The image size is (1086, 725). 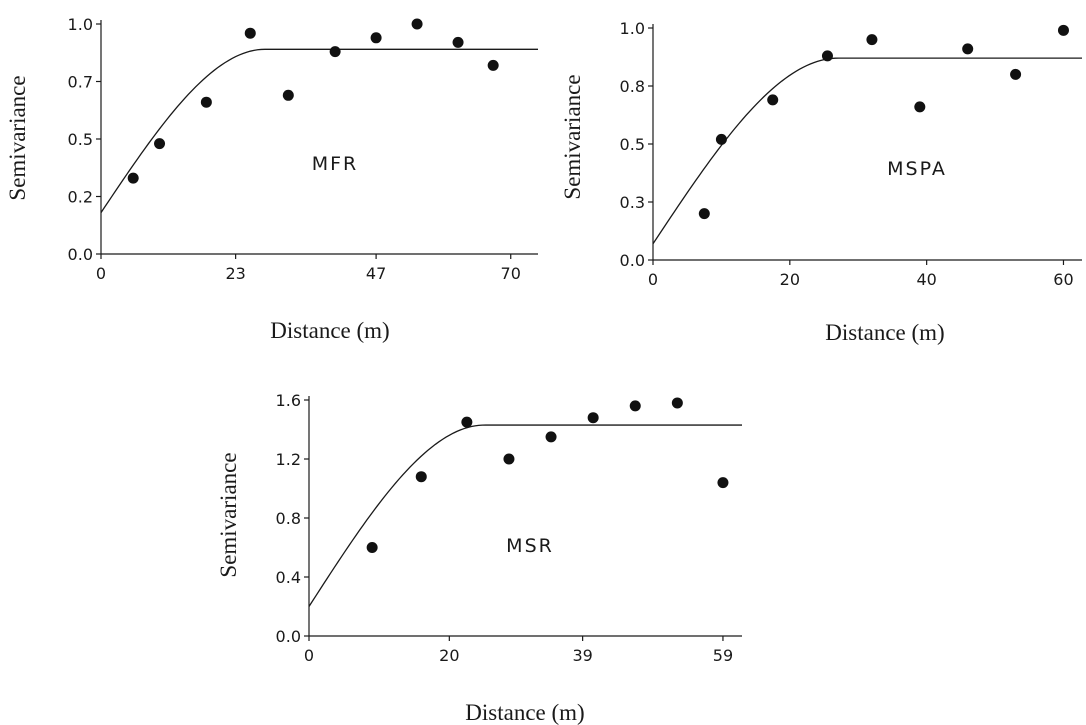 What do you see at coordinates (288, 400) in the screenshot?
I see `y-tick-label: 1.6` at bounding box center [288, 400].